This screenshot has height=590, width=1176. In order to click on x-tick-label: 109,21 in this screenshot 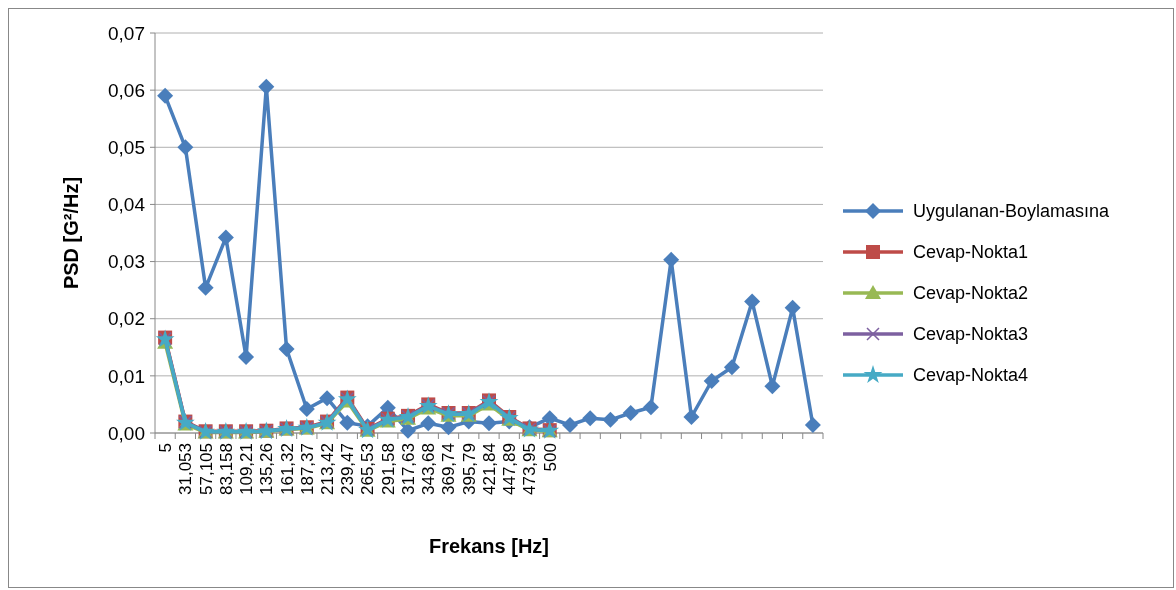, I will do `click(247, 469)`.